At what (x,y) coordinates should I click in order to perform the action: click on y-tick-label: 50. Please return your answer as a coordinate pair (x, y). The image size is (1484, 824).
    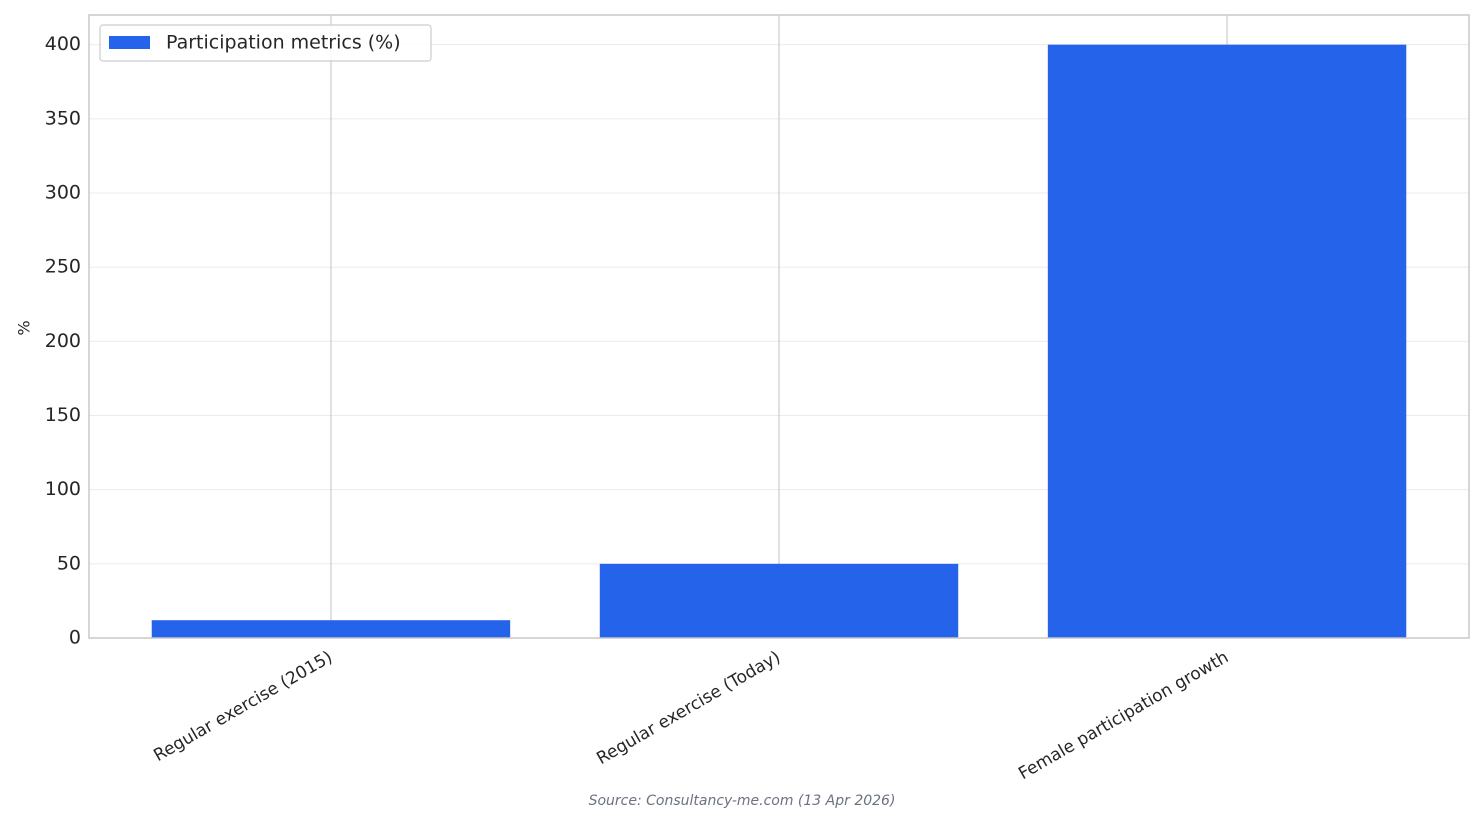
    Looking at the image, I should click on (69, 563).